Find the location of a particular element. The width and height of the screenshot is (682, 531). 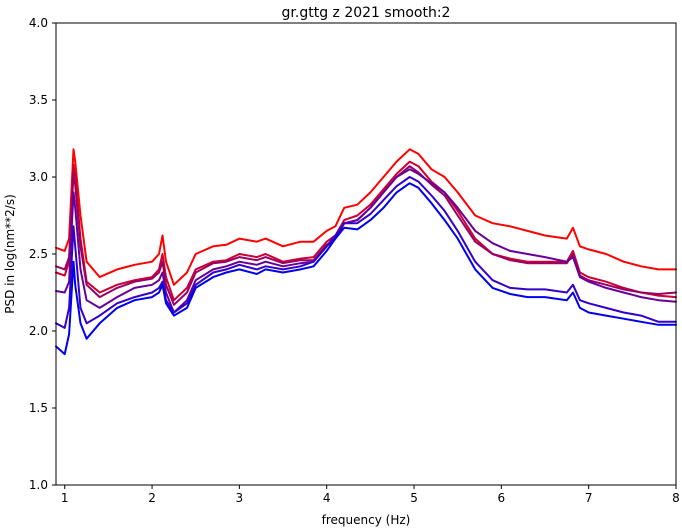

x-axis-ticks: 1 2 3 4 5 6 7 8 is located at coordinates (370, 495).